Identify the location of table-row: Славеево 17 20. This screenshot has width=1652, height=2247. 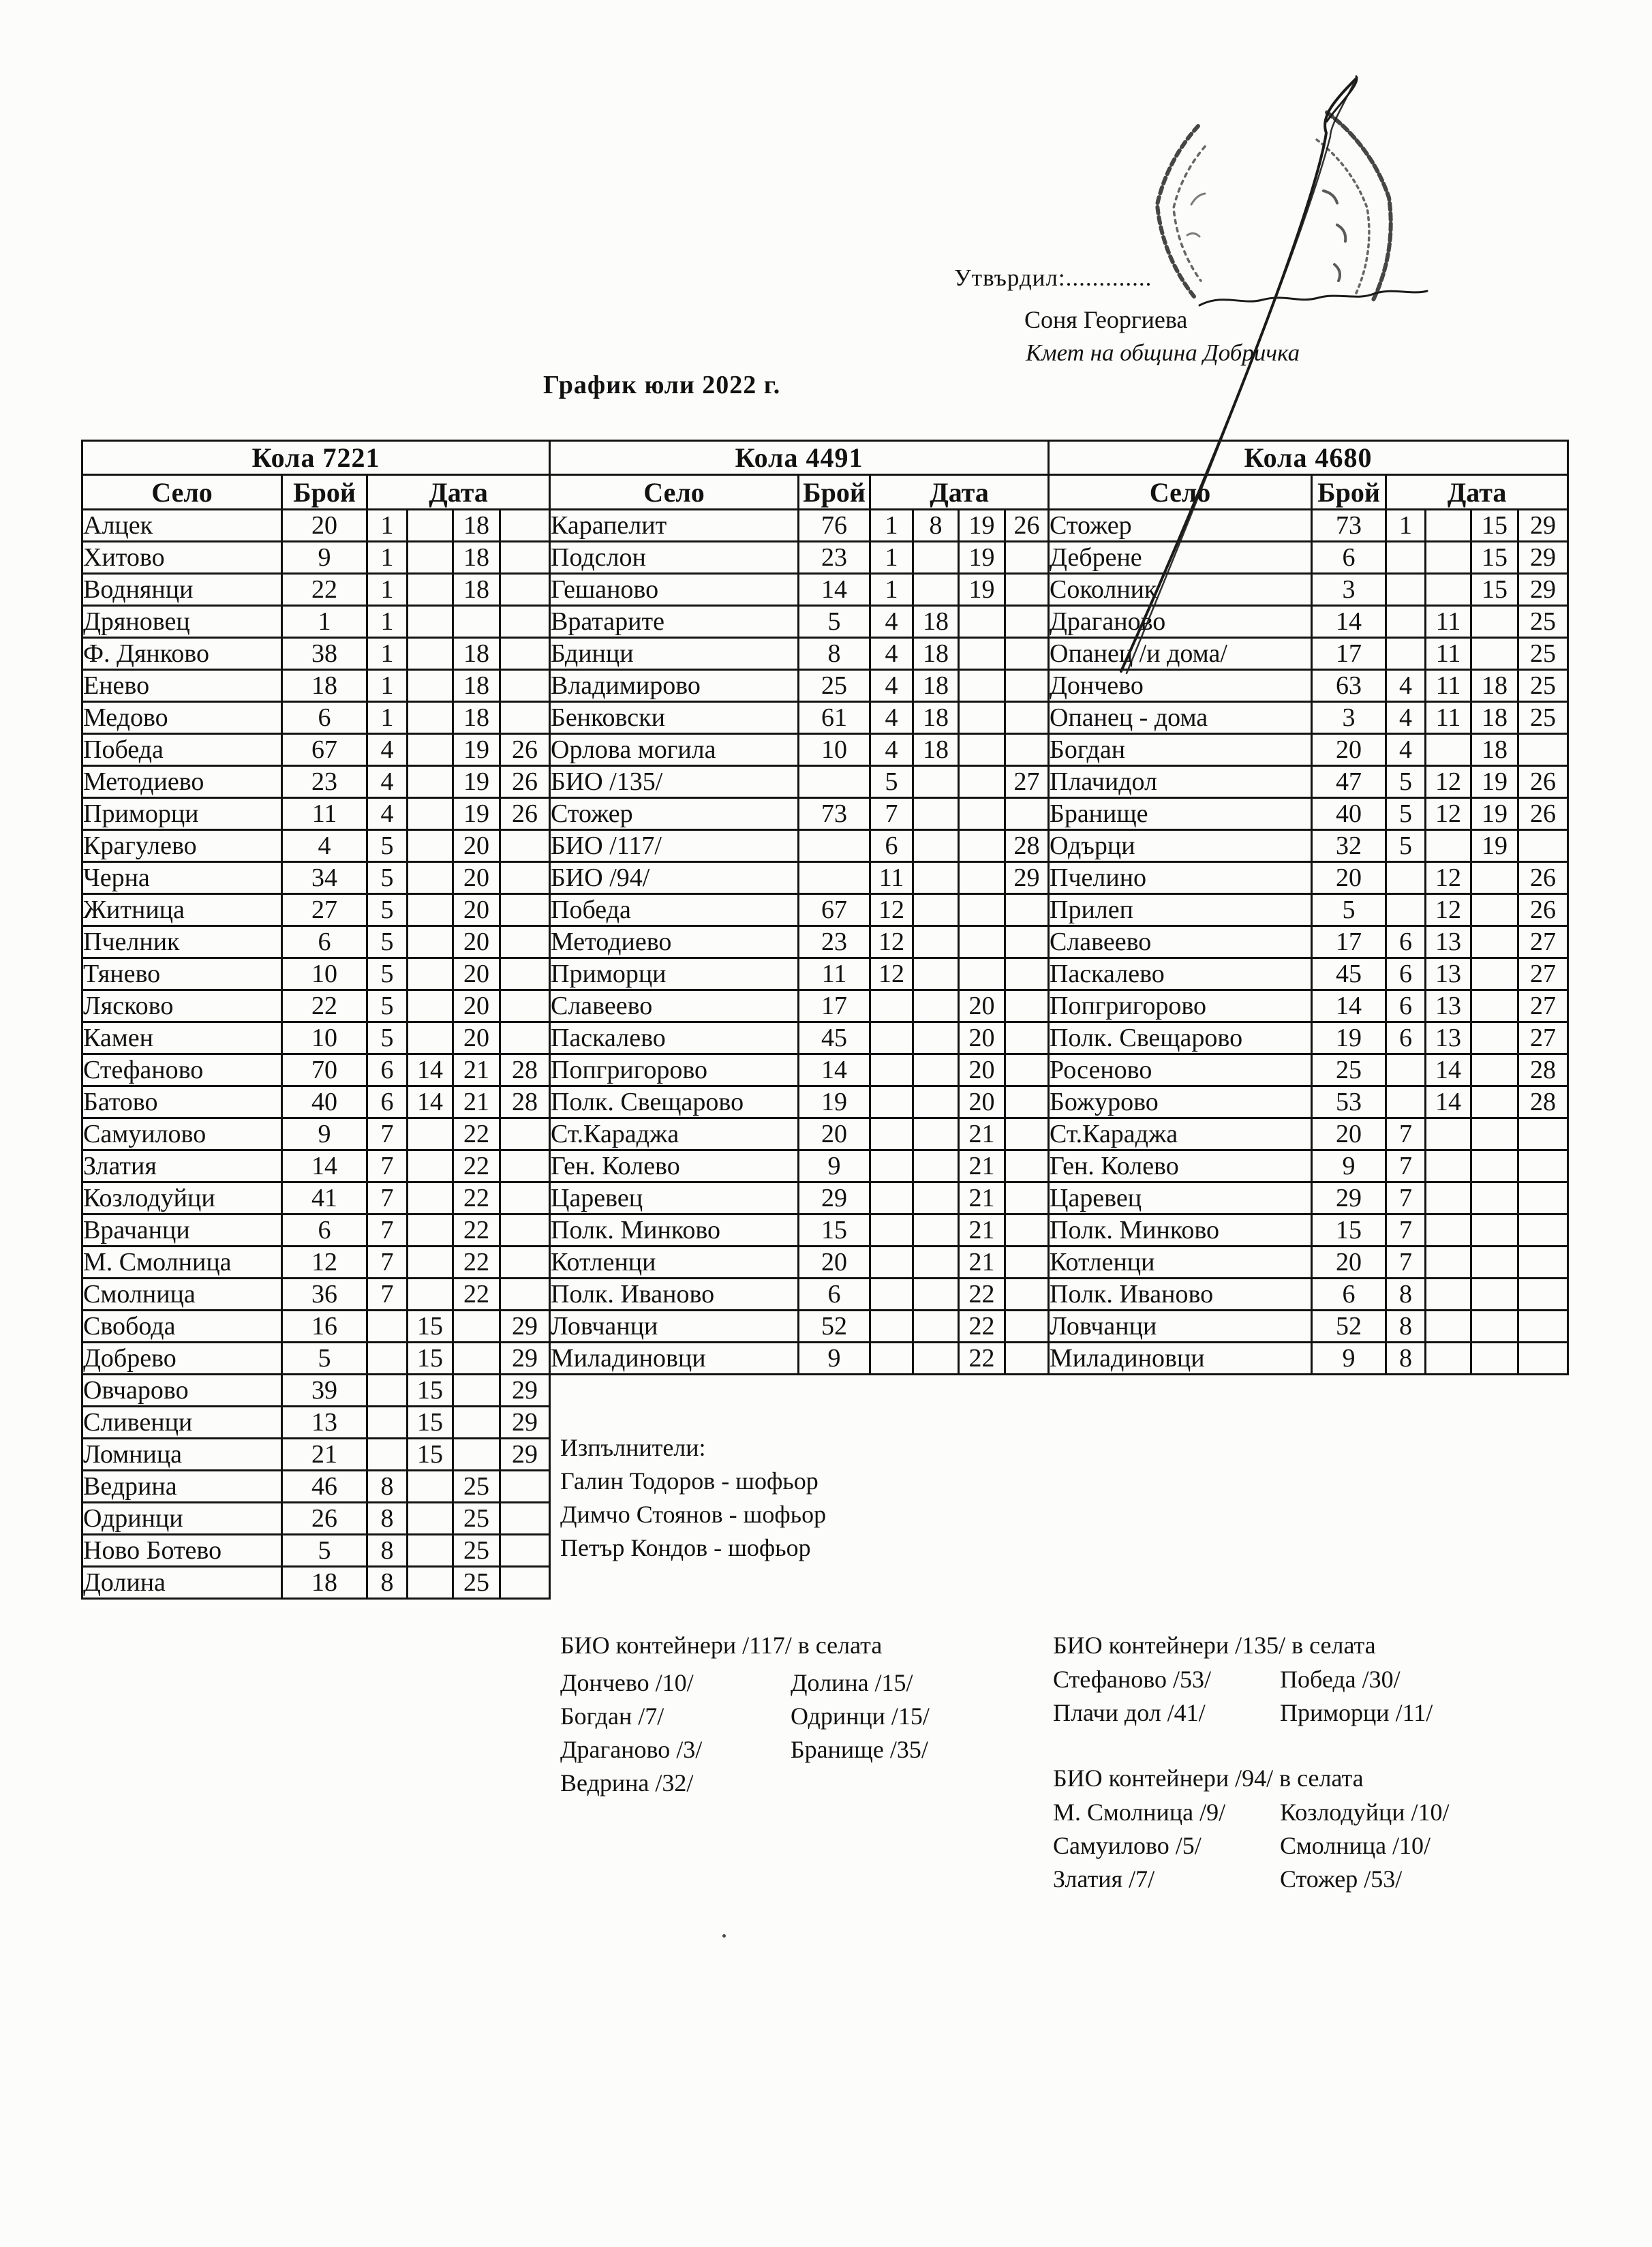
(799, 1006).